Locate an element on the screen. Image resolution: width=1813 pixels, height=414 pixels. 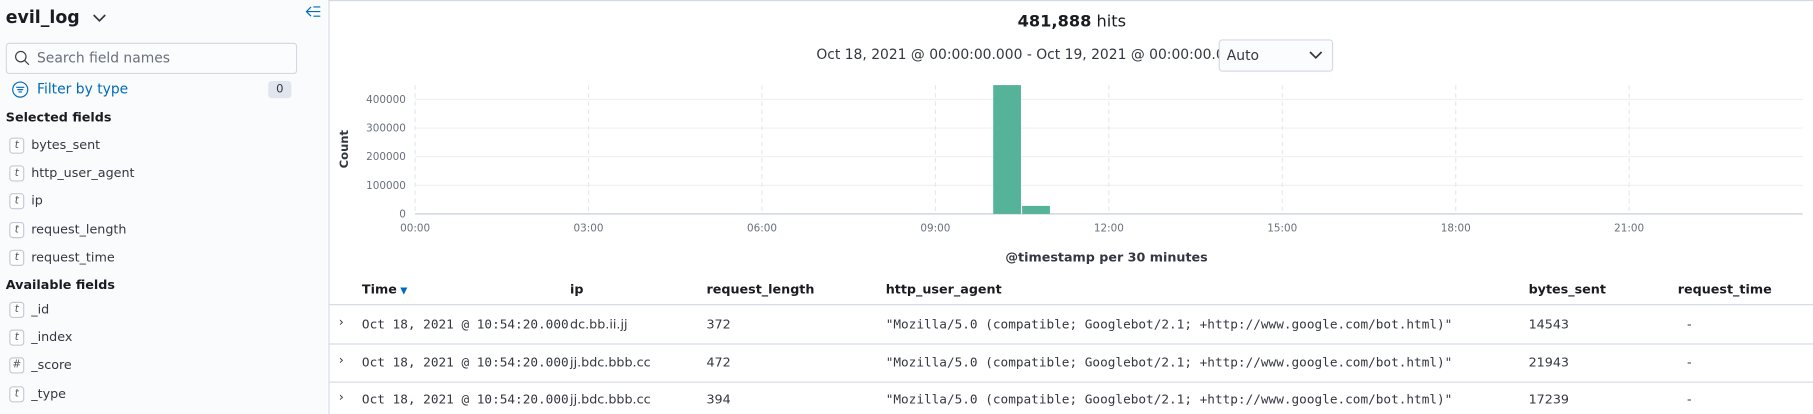
index-pattern-name: evil_log is located at coordinates (42, 17).